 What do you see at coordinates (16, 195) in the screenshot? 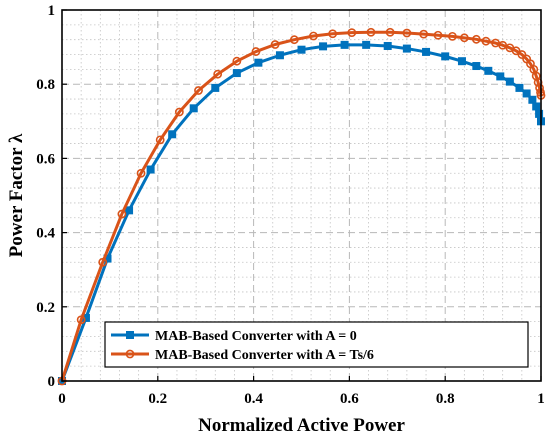
I see `y-axis-label: Power Factor λ` at bounding box center [16, 195].